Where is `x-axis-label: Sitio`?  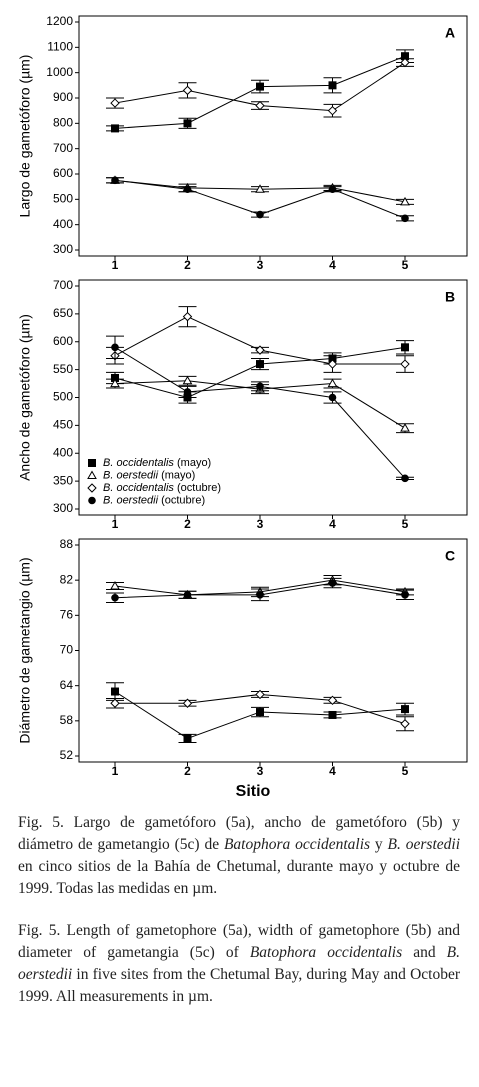 x-axis-label: Sitio is located at coordinates (253, 791).